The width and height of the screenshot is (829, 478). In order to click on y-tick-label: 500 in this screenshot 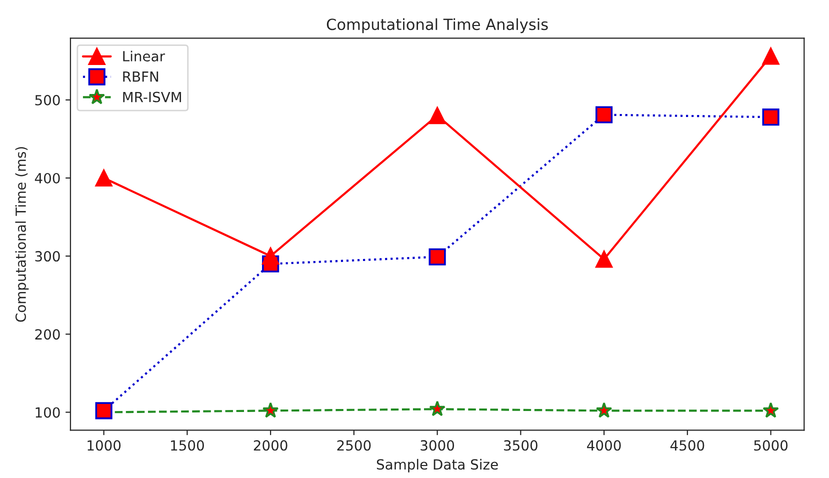, I will do `click(47, 100)`.